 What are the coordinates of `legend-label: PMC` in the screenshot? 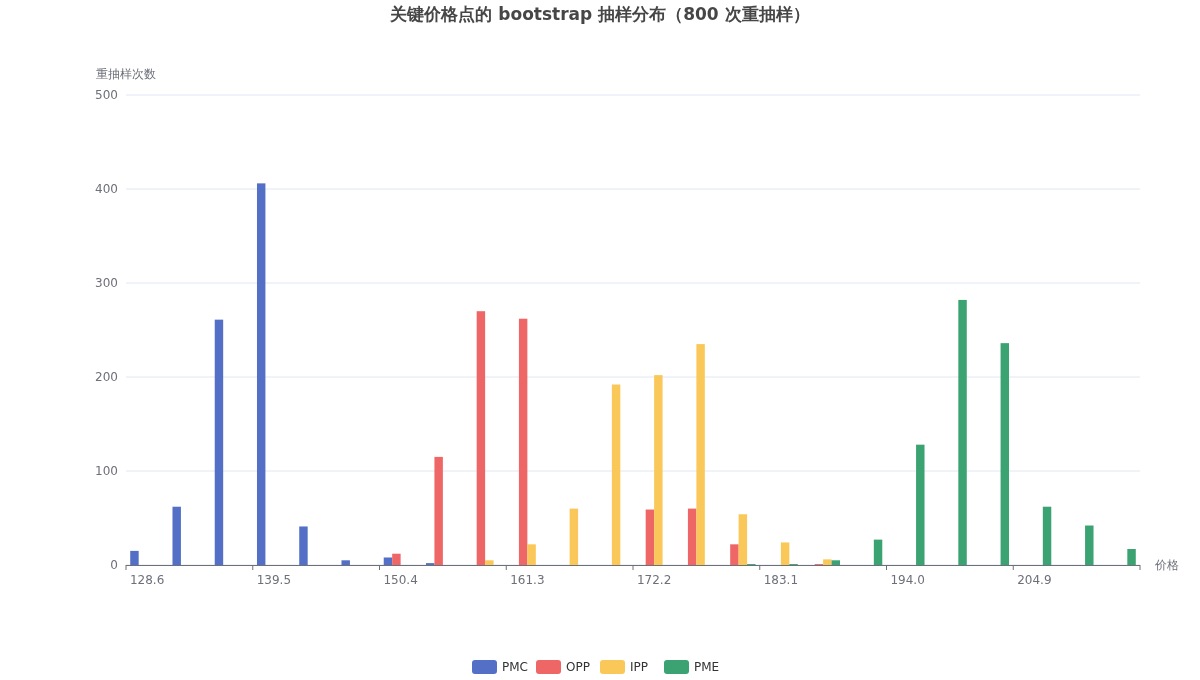 It's located at (515, 667).